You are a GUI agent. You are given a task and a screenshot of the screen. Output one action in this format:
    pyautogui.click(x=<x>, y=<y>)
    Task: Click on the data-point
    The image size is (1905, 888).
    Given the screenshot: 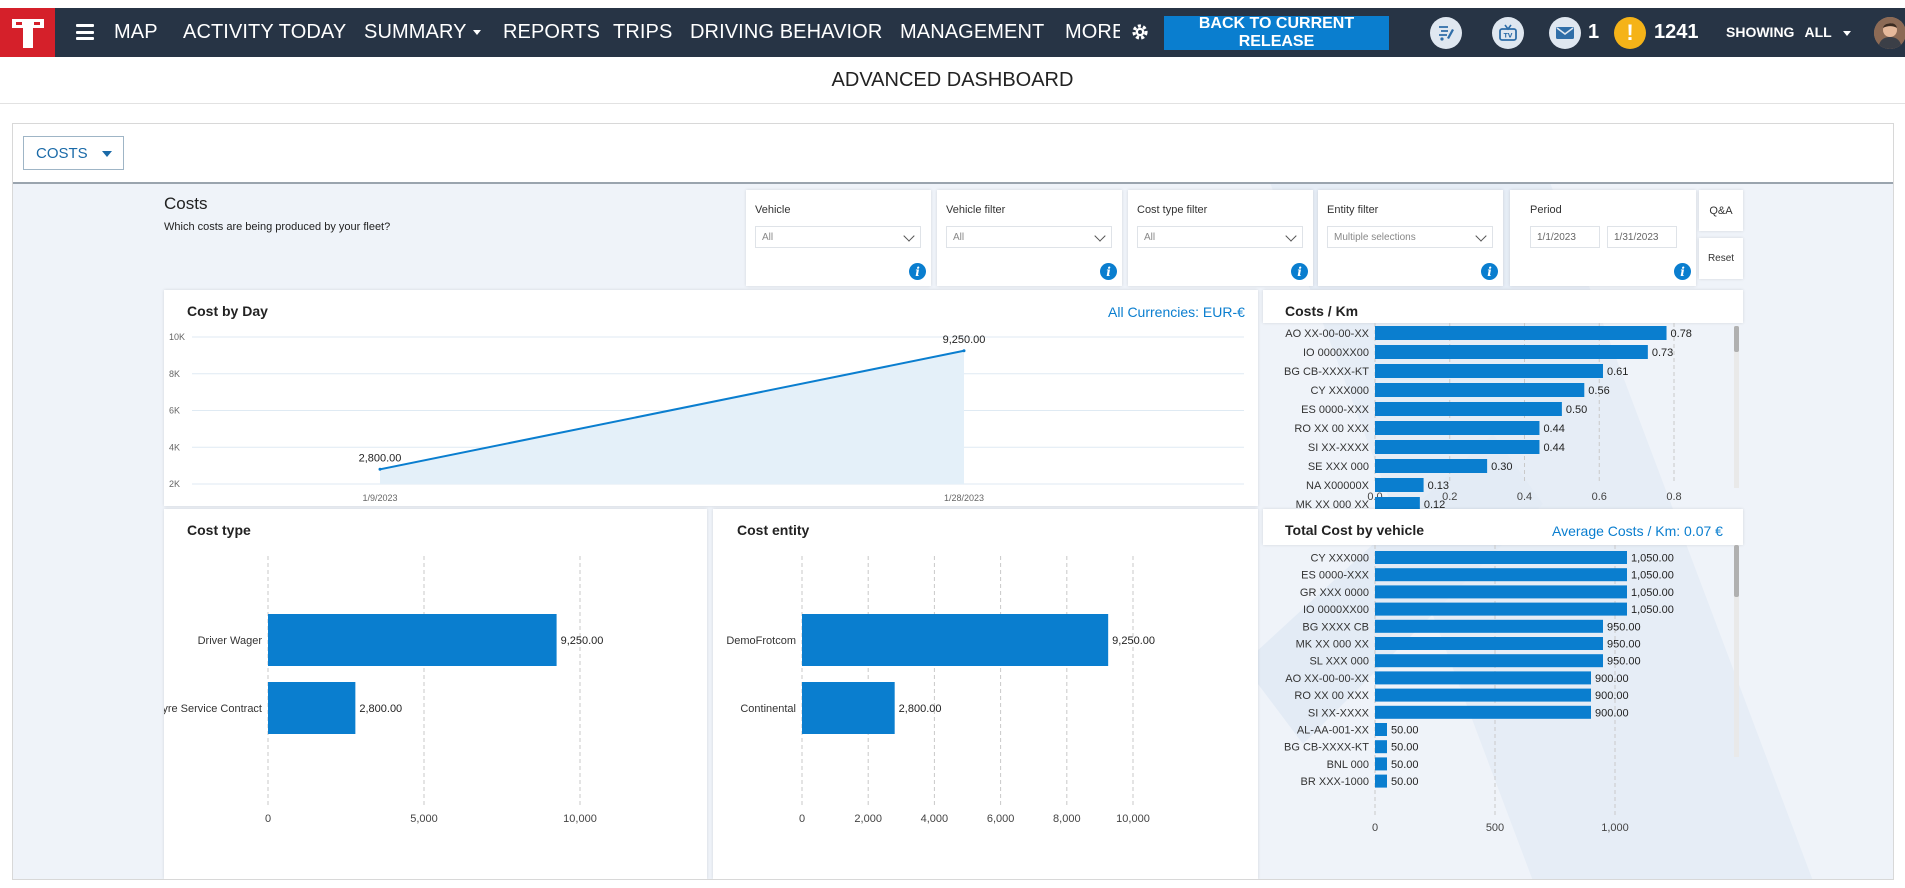 What is the action you would take?
    pyautogui.click(x=964, y=351)
    